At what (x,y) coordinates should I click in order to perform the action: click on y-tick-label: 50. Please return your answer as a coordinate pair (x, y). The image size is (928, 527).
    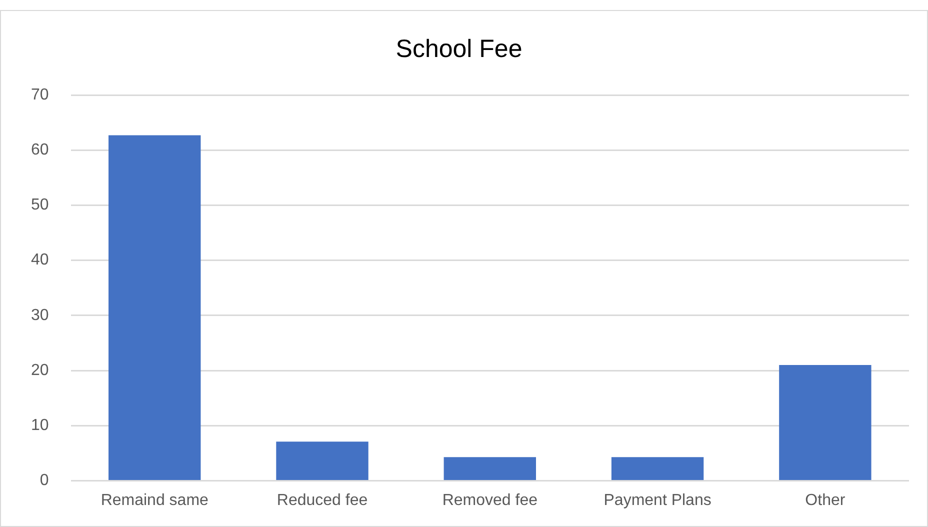
    Looking at the image, I should click on (40, 205).